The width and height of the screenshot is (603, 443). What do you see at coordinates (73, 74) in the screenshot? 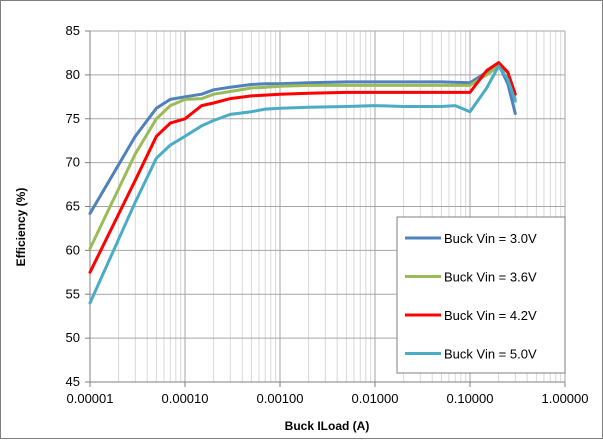
I see `y-tick-label: 80` at bounding box center [73, 74].